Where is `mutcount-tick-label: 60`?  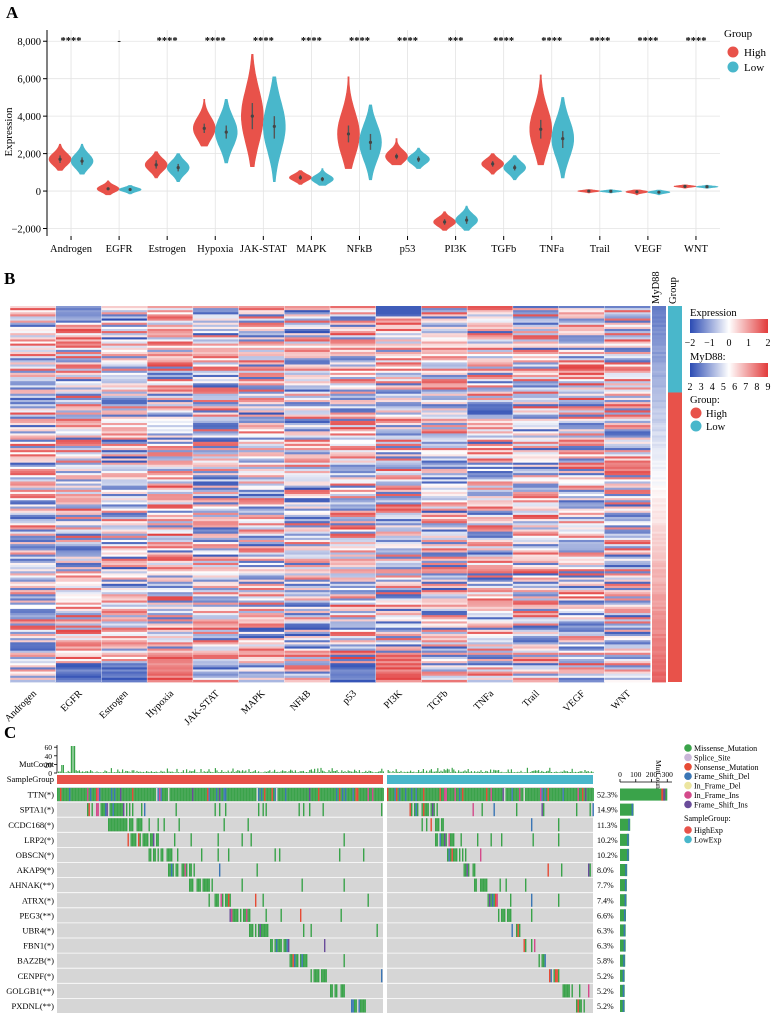
mutcount-tick-label: 60 is located at coordinates (49, 747).